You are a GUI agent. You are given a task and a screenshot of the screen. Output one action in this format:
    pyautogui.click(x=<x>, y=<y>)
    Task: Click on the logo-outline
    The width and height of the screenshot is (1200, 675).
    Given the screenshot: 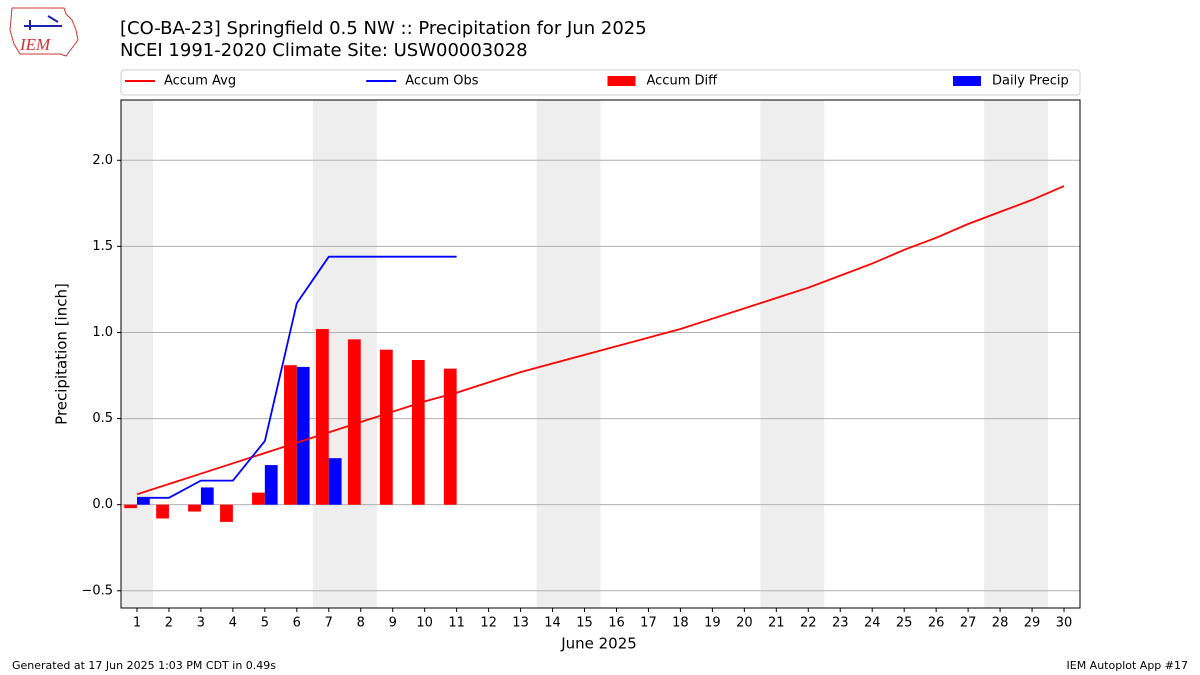 What is the action you would take?
    pyautogui.click(x=44, y=32)
    